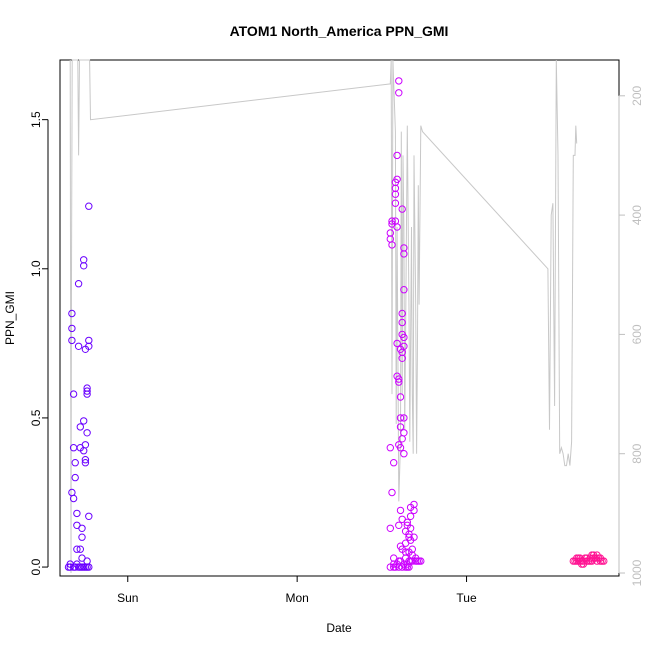 The width and height of the screenshot is (650, 650). Describe the element at coordinates (36, 268) in the screenshot. I see `y-tick-label: 1.0` at that location.